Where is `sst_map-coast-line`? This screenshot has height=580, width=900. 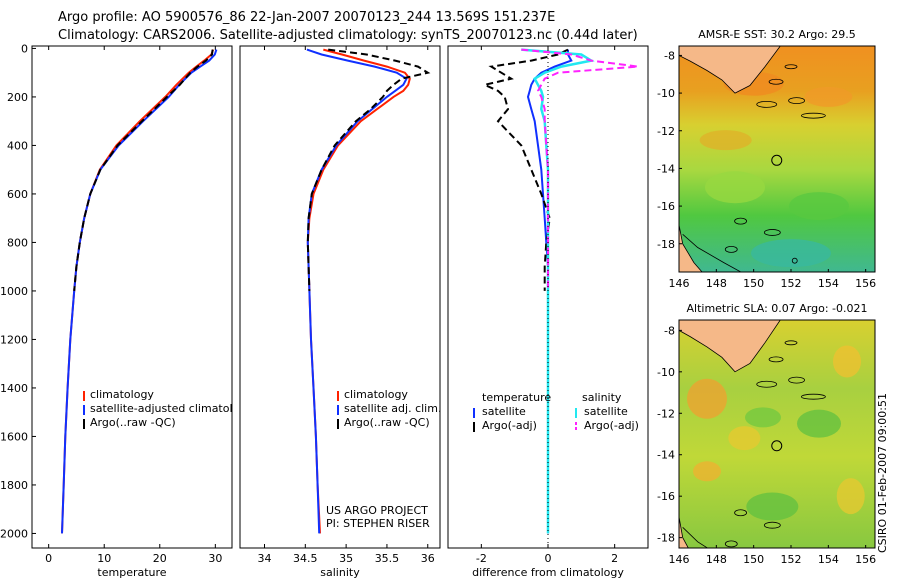 sst_map-coast-line is located at coordinates (712, 252).